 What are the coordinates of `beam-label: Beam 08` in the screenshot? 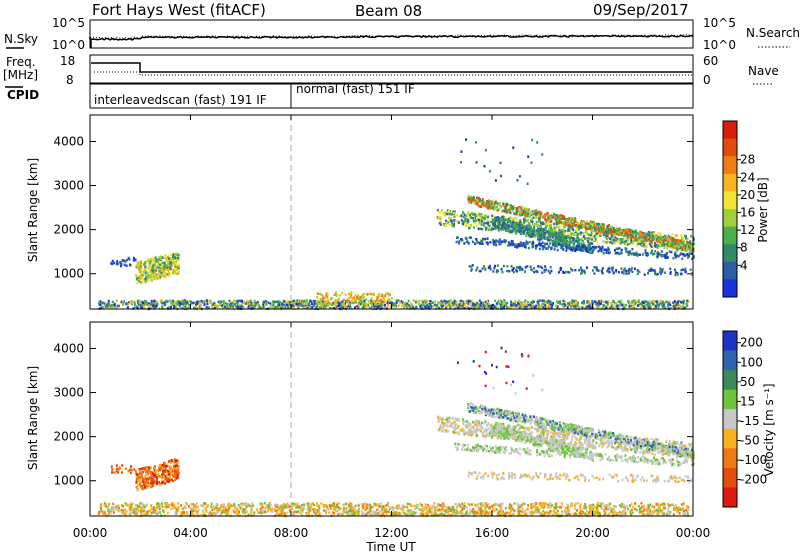 It's located at (388, 11).